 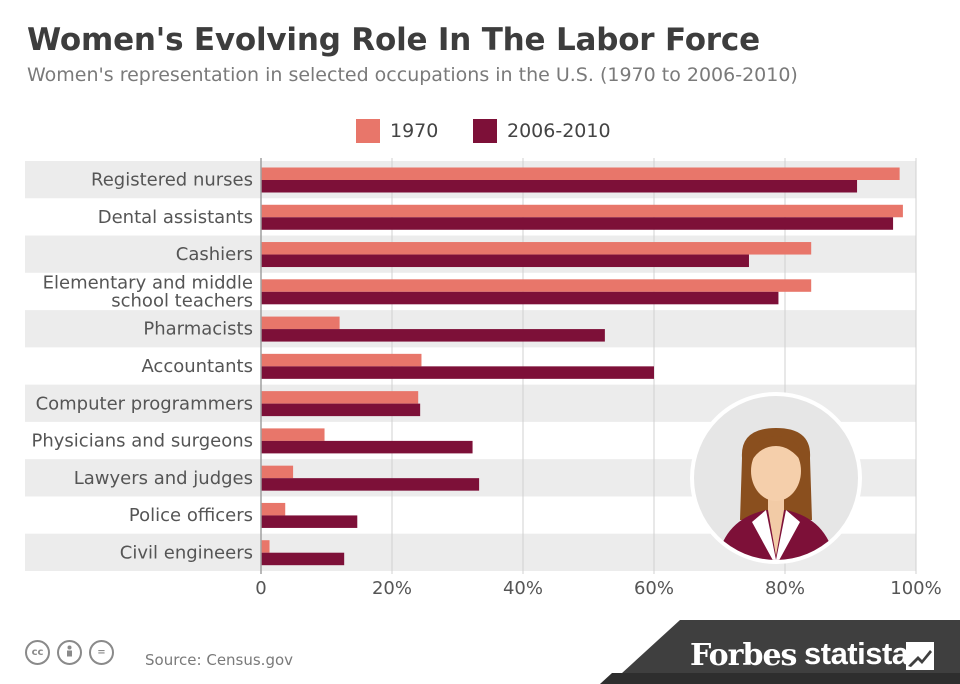 I want to click on woman-avatar-illustration, so click(x=776, y=478).